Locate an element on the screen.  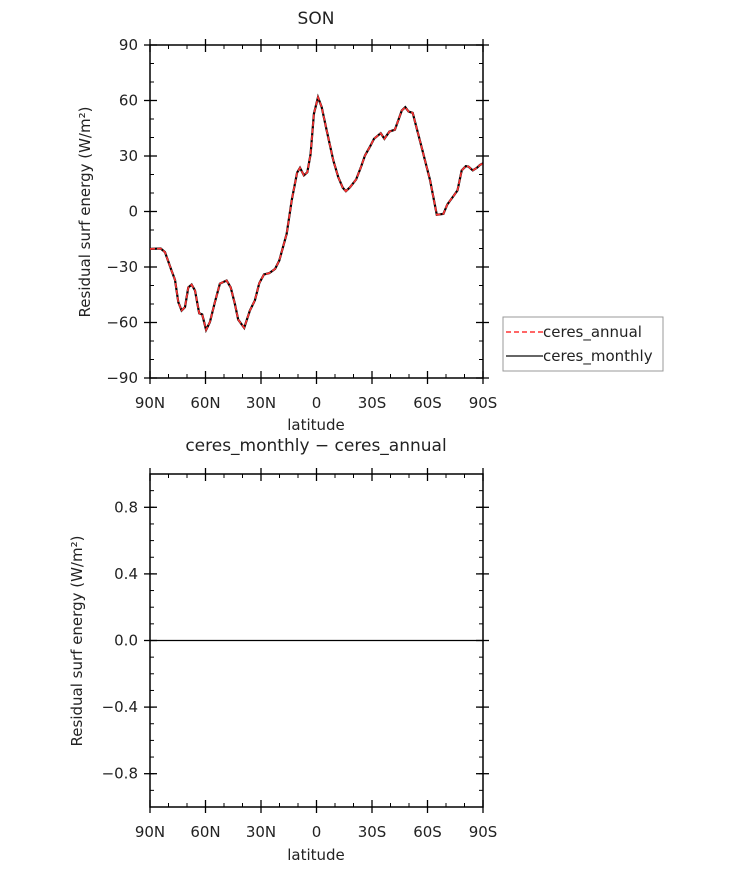
bottom-chart-ylabel: Residual surf energy (W/m²) is located at coordinates (77, 641).